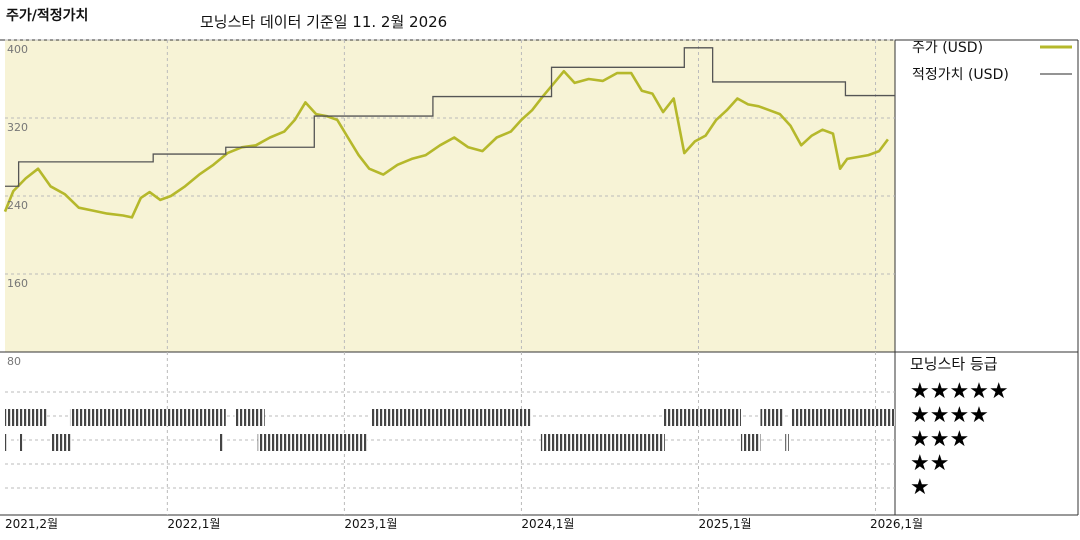  What do you see at coordinates (17, 283) in the screenshot?
I see `y-tick-label: 160` at bounding box center [17, 283].